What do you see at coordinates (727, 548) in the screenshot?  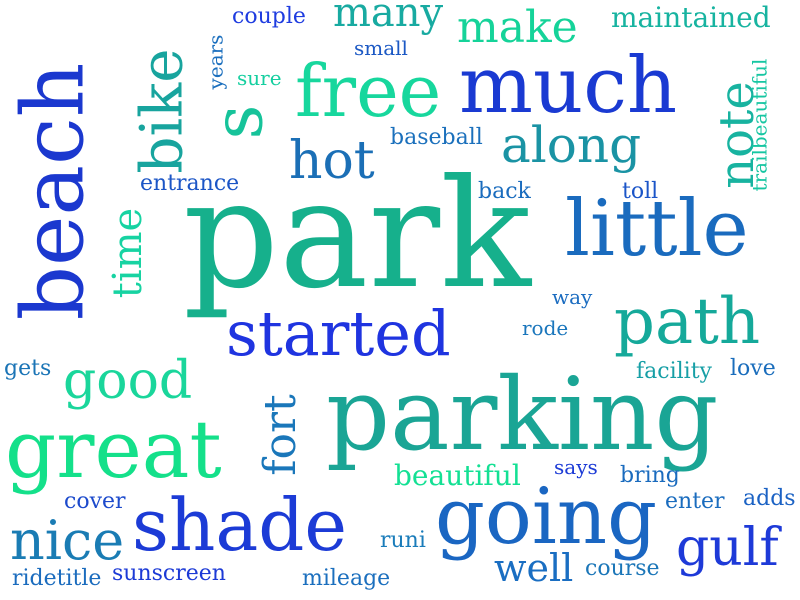 I see `word-gulf: gulf` at bounding box center [727, 548].